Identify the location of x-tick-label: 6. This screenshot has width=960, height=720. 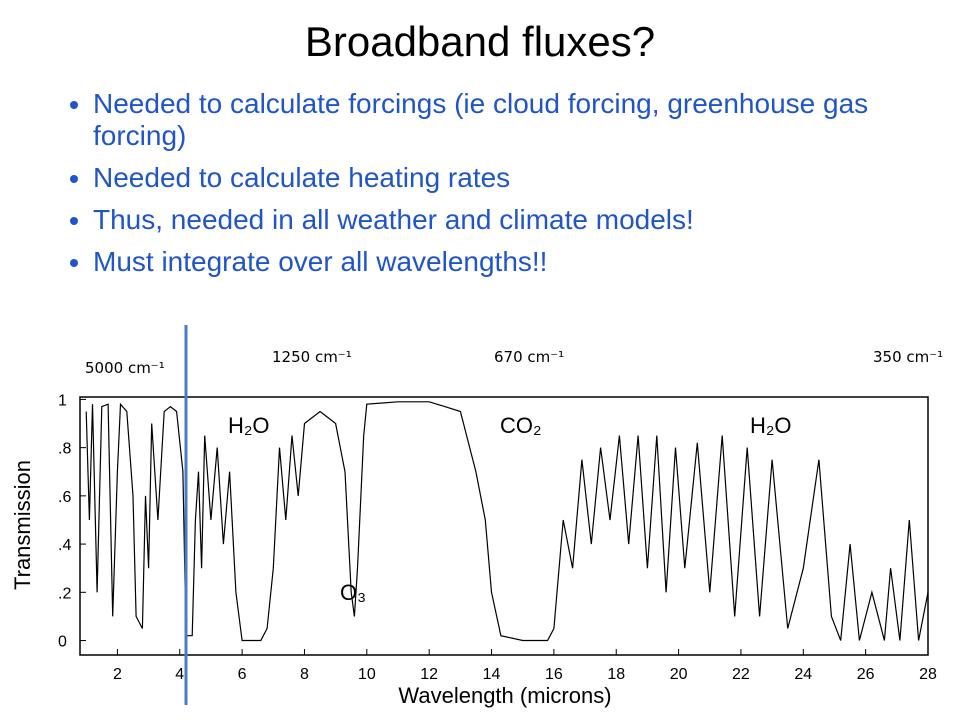
(242, 674).